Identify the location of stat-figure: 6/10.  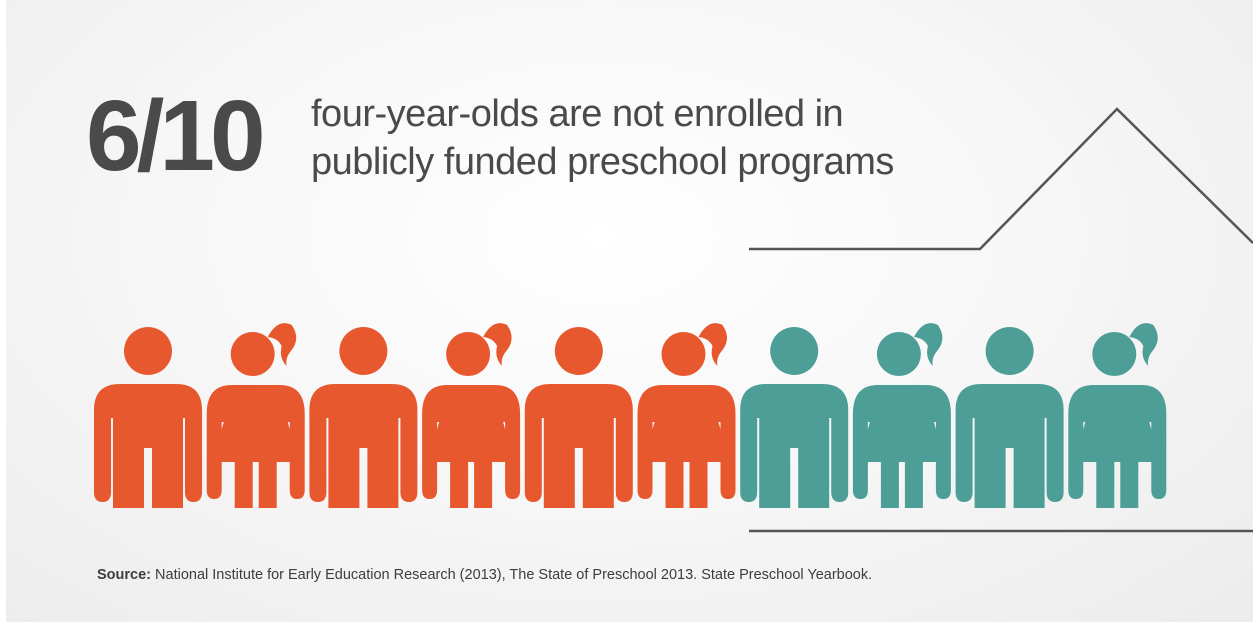
(176, 136).